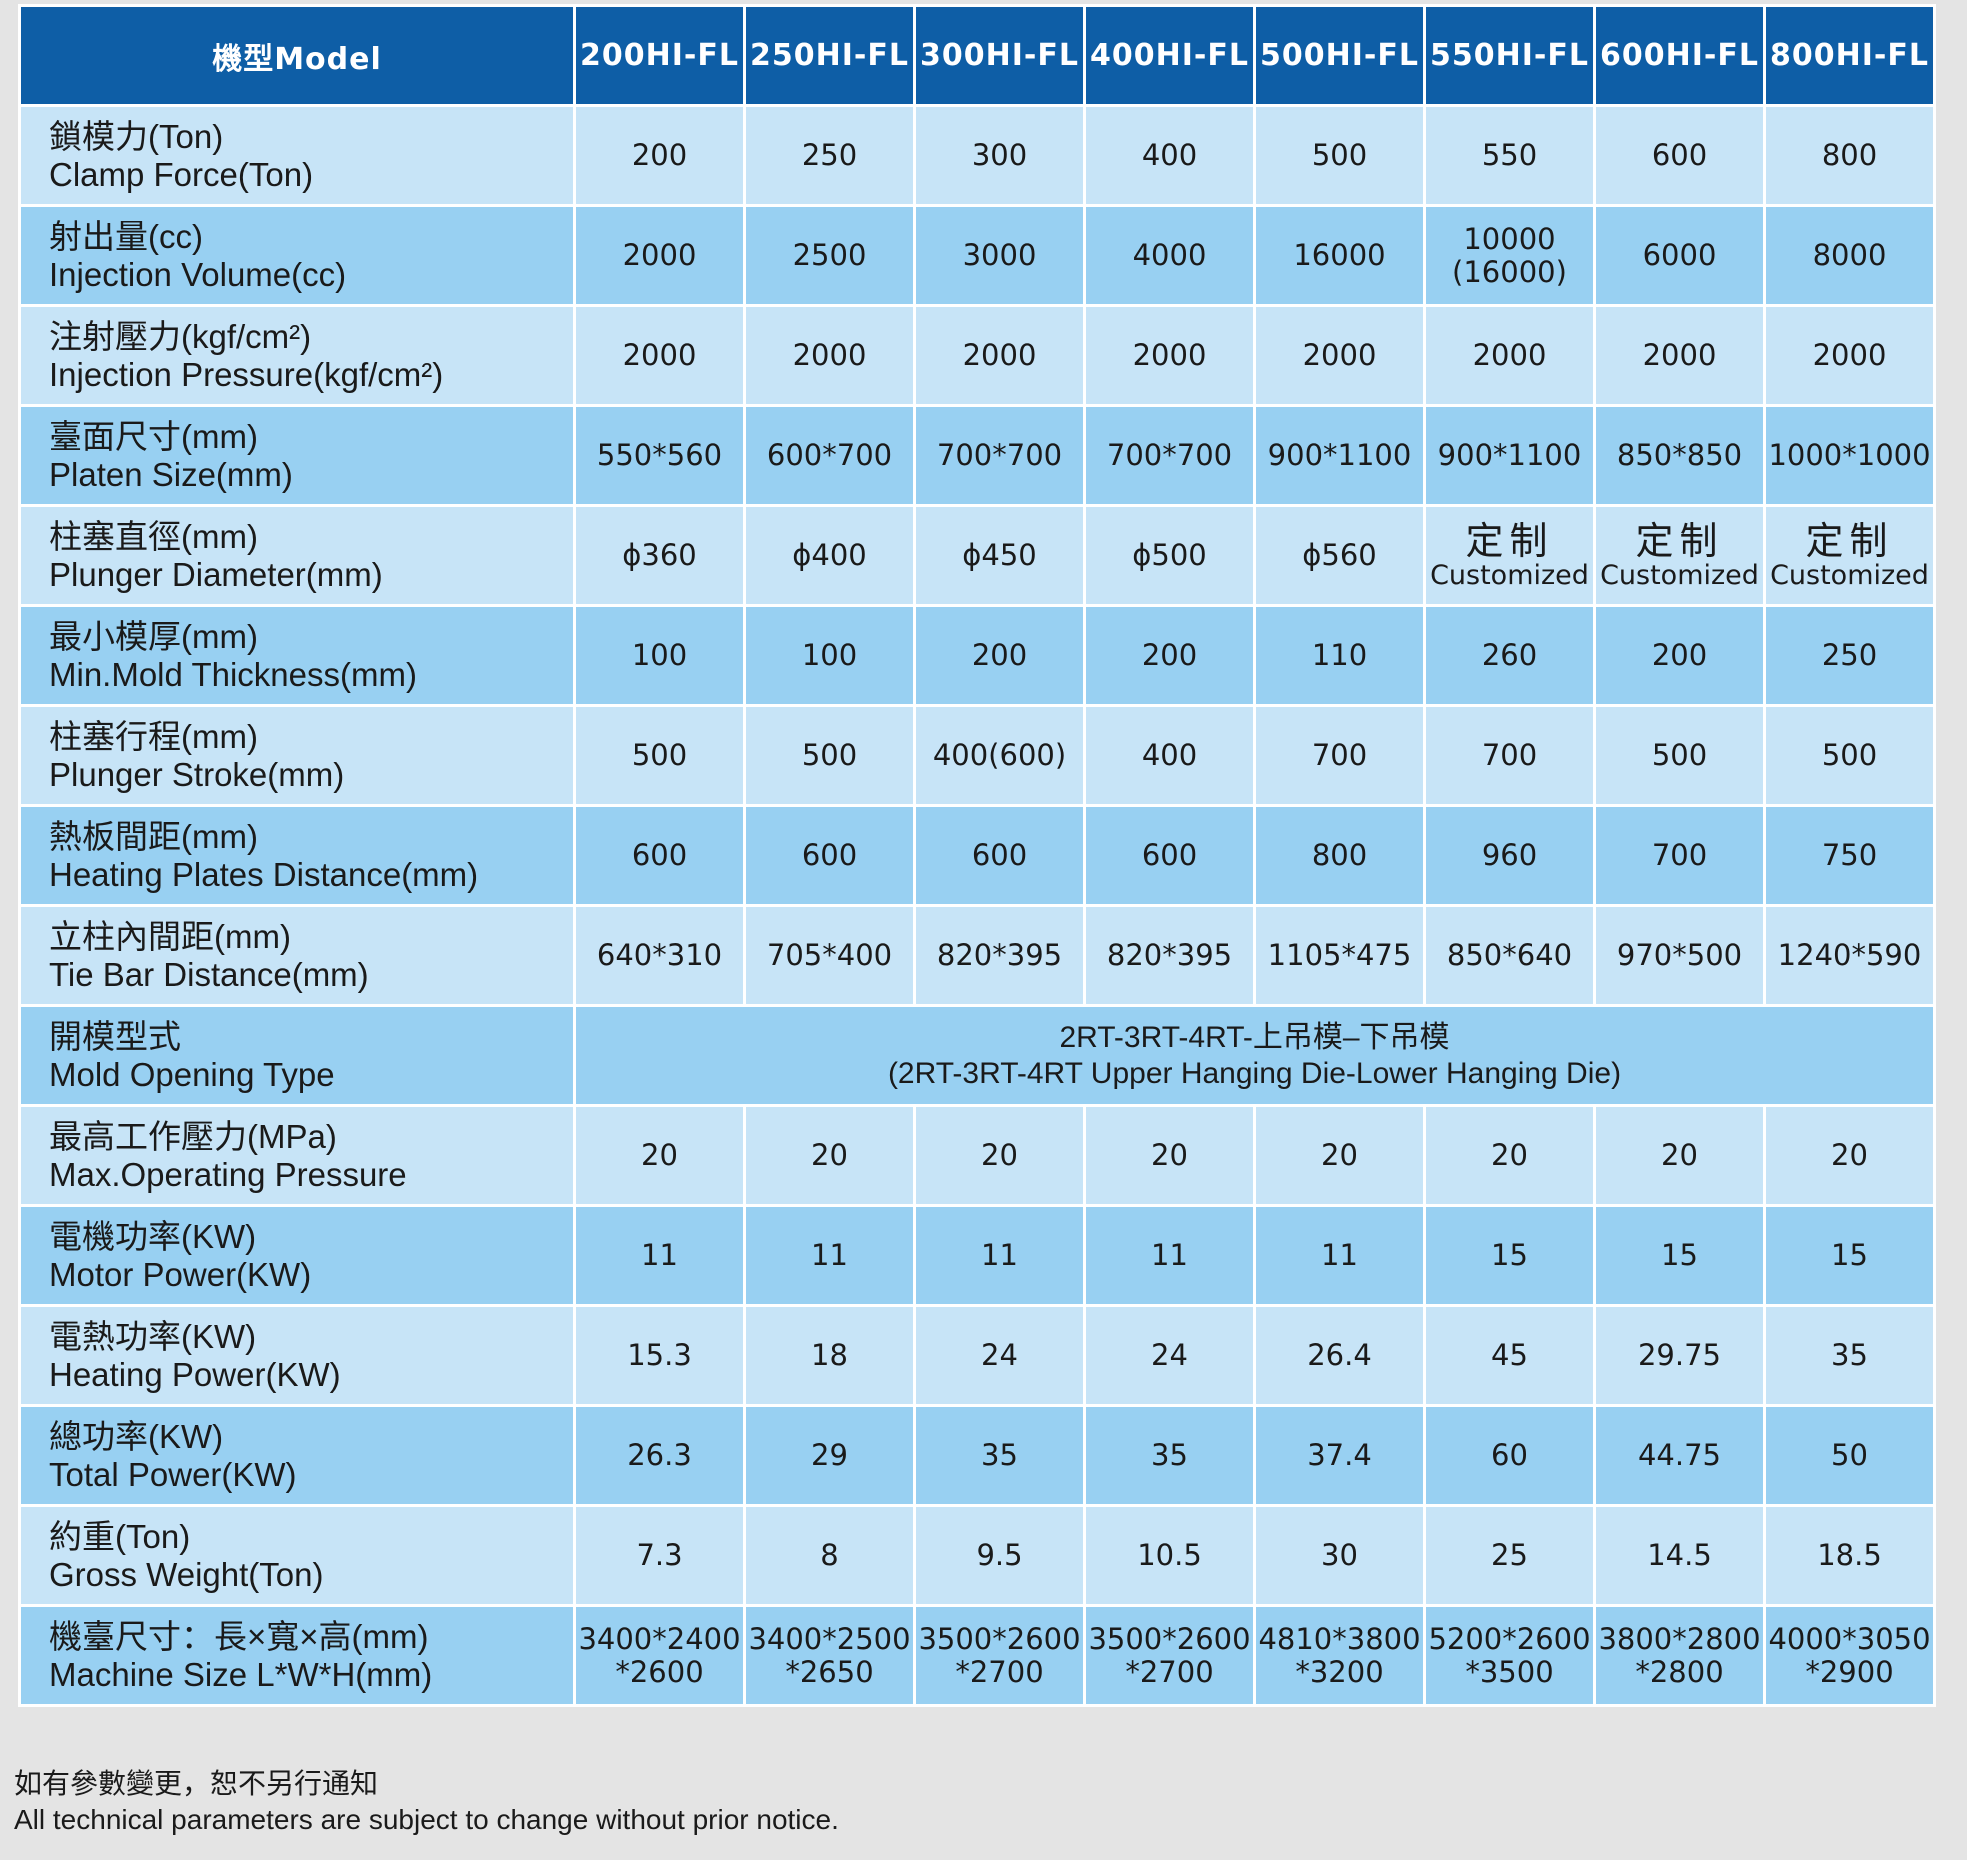 This screenshot has height=1860, width=1967. I want to click on row-label-zh: 電機功率(KW), so click(153, 1236).